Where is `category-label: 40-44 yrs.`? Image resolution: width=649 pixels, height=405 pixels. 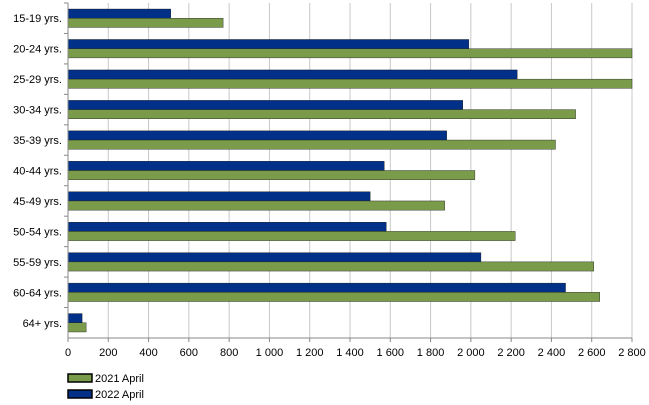 category-label: 40-44 yrs. is located at coordinates (37, 172).